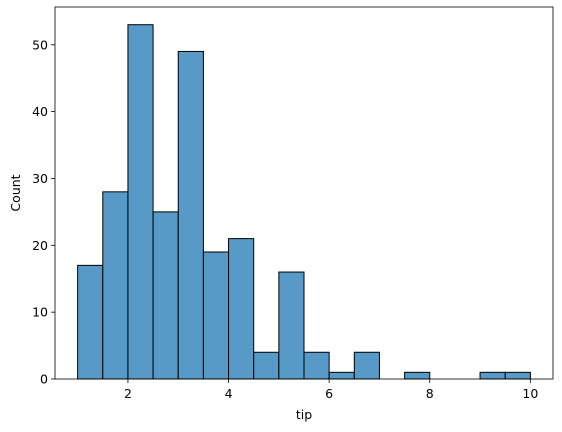 The width and height of the screenshot is (562, 432). I want to click on x-ticks-group: 2 4 6 8 10, so click(331, 390).